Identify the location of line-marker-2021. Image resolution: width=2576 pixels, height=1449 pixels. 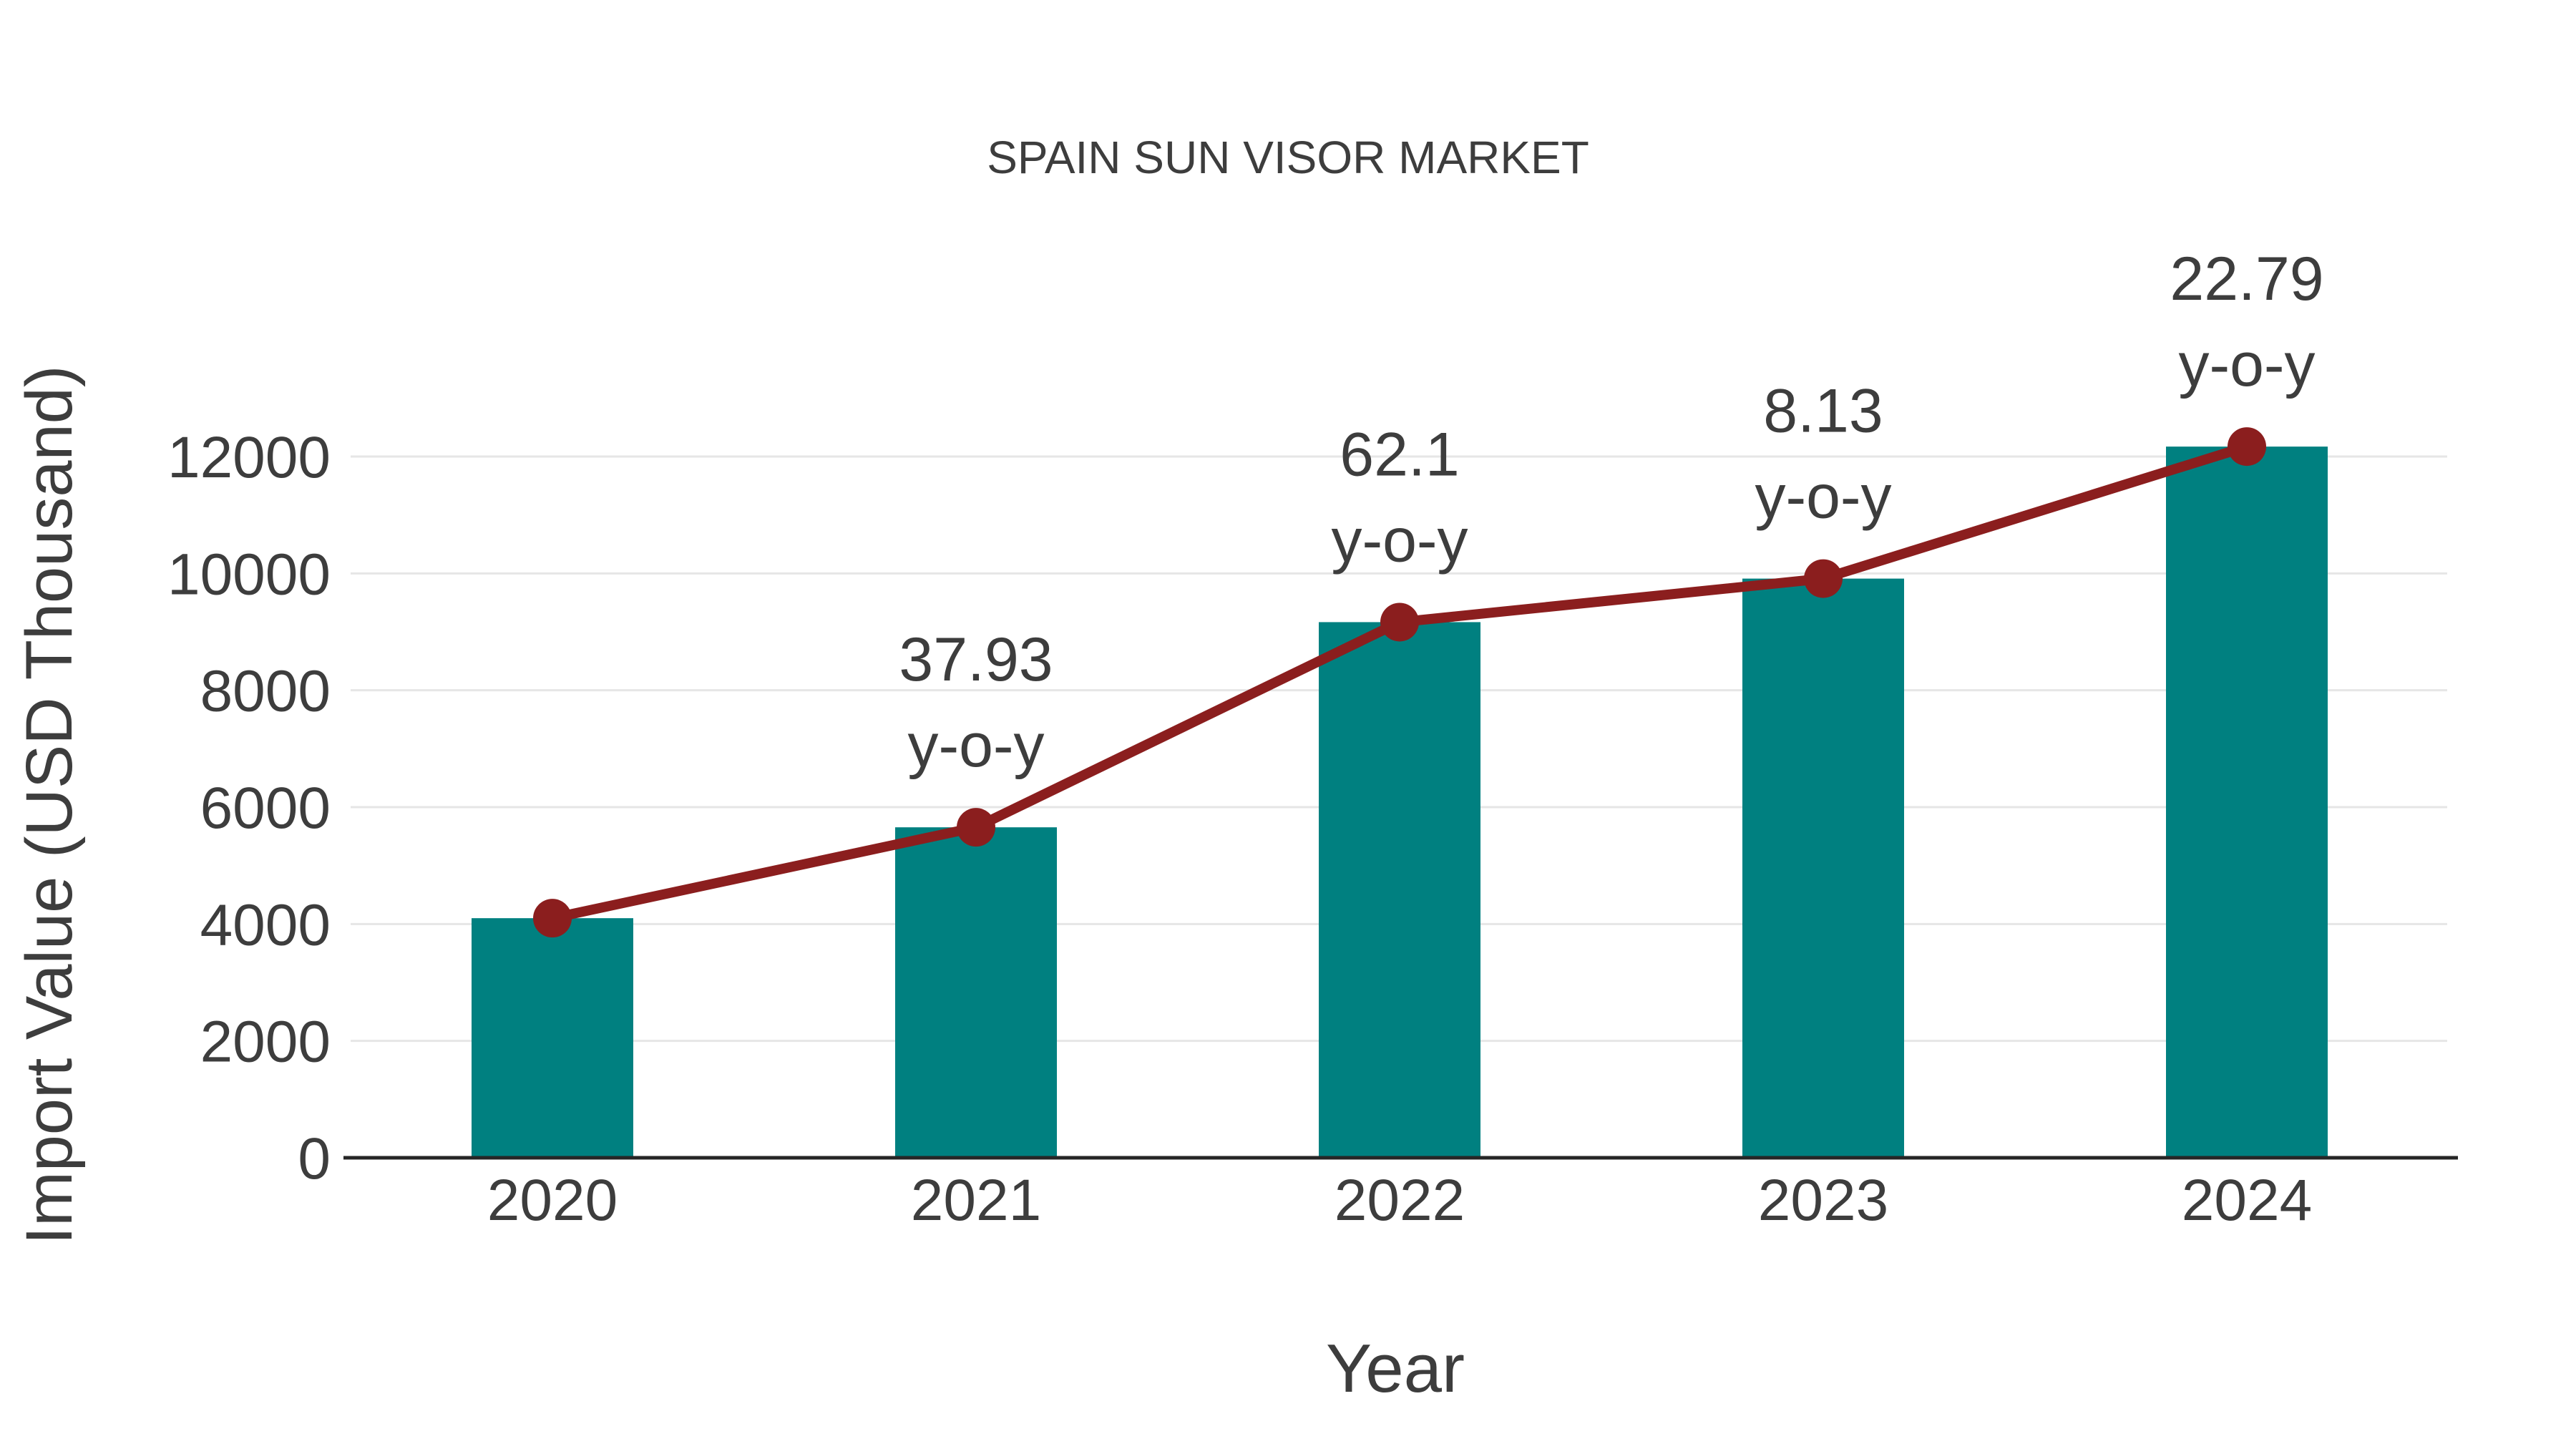
(976, 827).